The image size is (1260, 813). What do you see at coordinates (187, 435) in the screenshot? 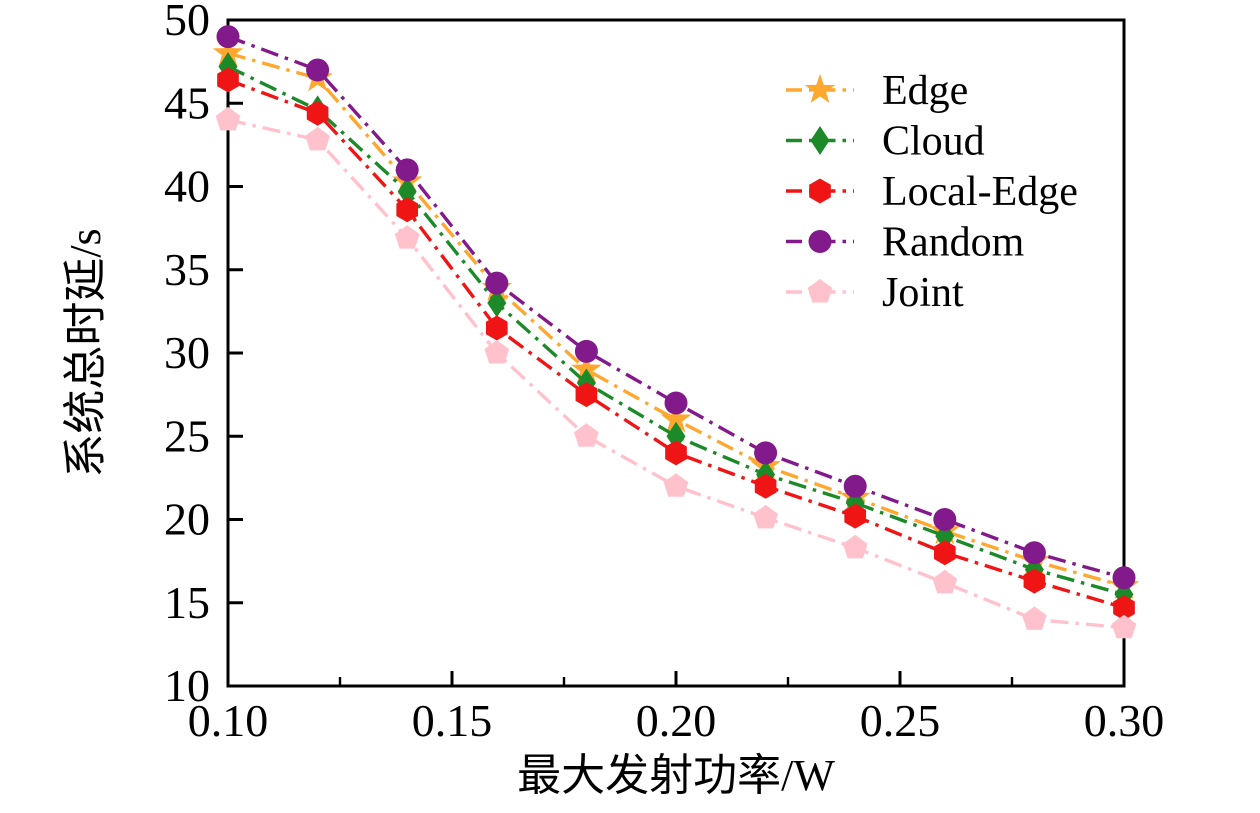
I see `y-axis-tick-label: 25` at bounding box center [187, 435].